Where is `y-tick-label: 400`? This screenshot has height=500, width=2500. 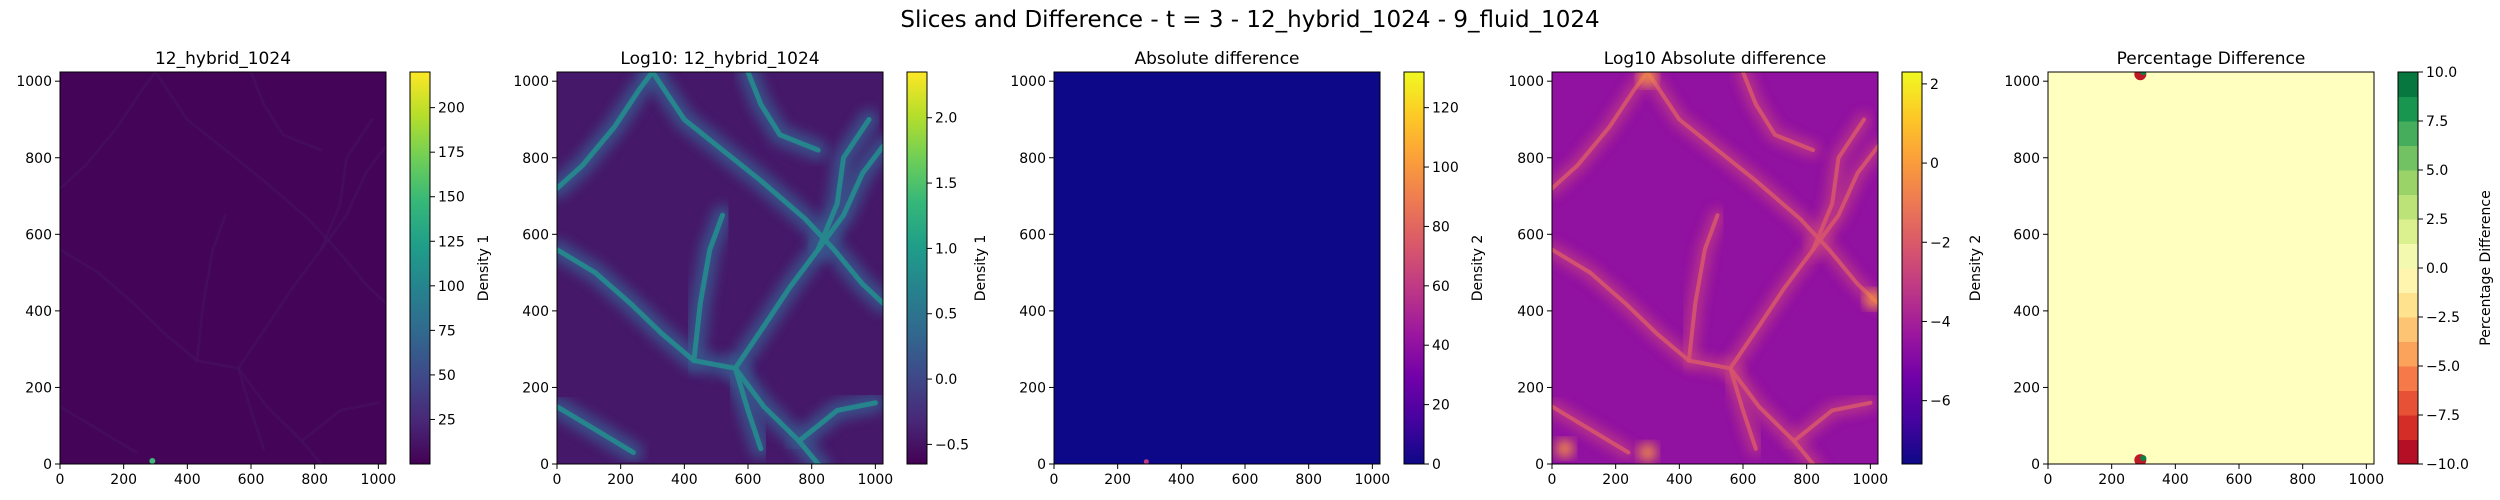 y-tick-label: 400 is located at coordinates (2026, 312).